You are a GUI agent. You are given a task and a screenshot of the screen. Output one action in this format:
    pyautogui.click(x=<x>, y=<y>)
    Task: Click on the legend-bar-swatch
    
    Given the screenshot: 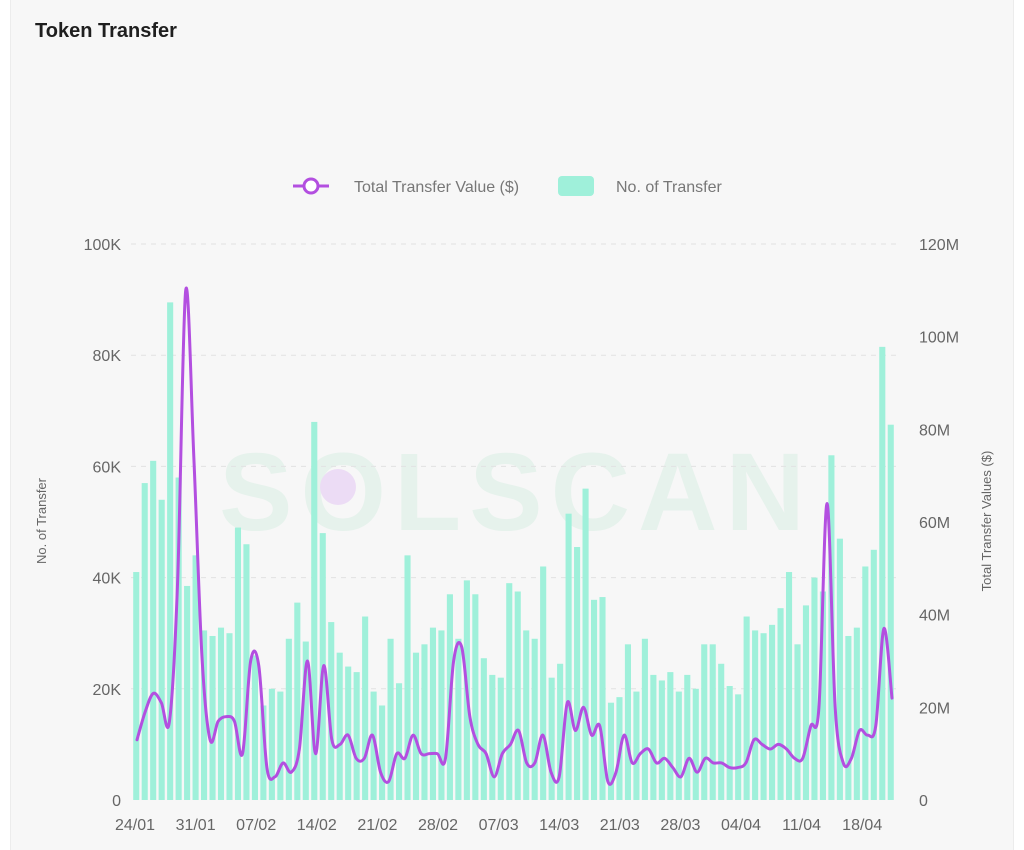 What is the action you would take?
    pyautogui.click(x=576, y=186)
    